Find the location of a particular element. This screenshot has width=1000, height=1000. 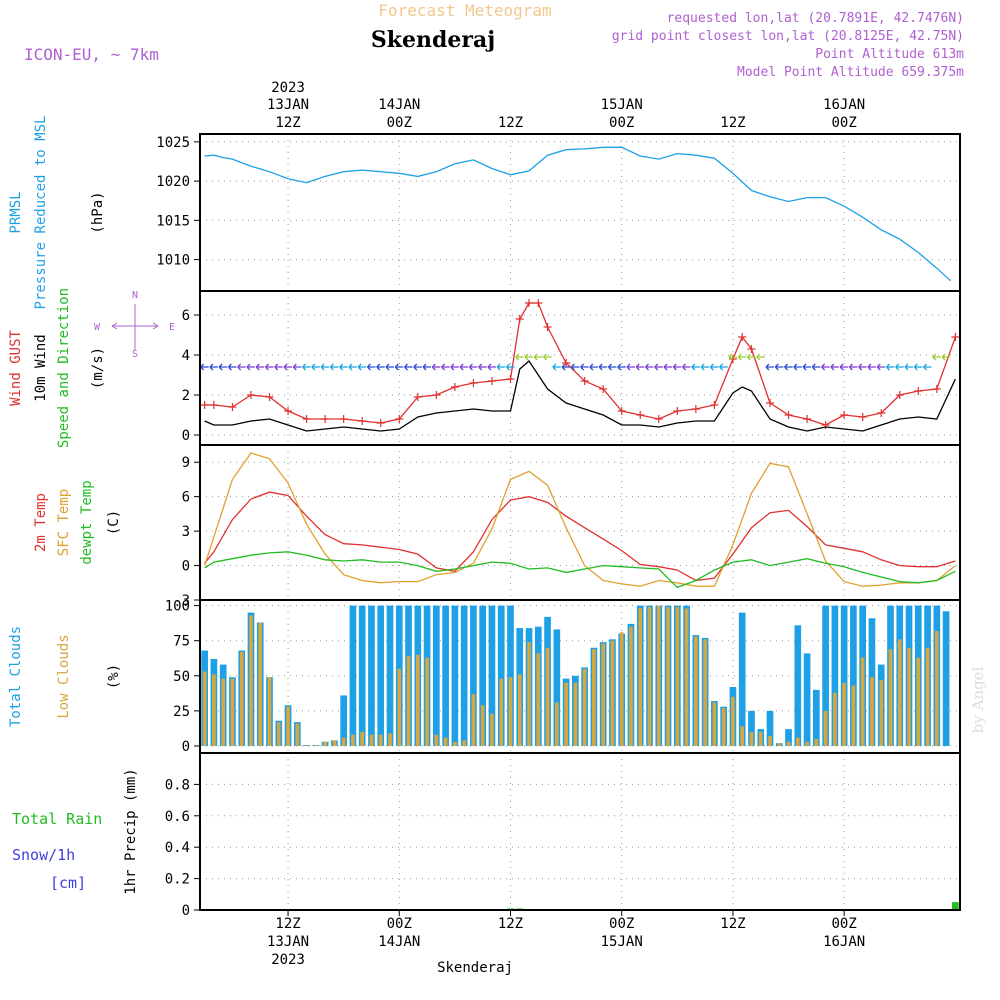

panel-label: (C) is located at coordinates (114, 522).